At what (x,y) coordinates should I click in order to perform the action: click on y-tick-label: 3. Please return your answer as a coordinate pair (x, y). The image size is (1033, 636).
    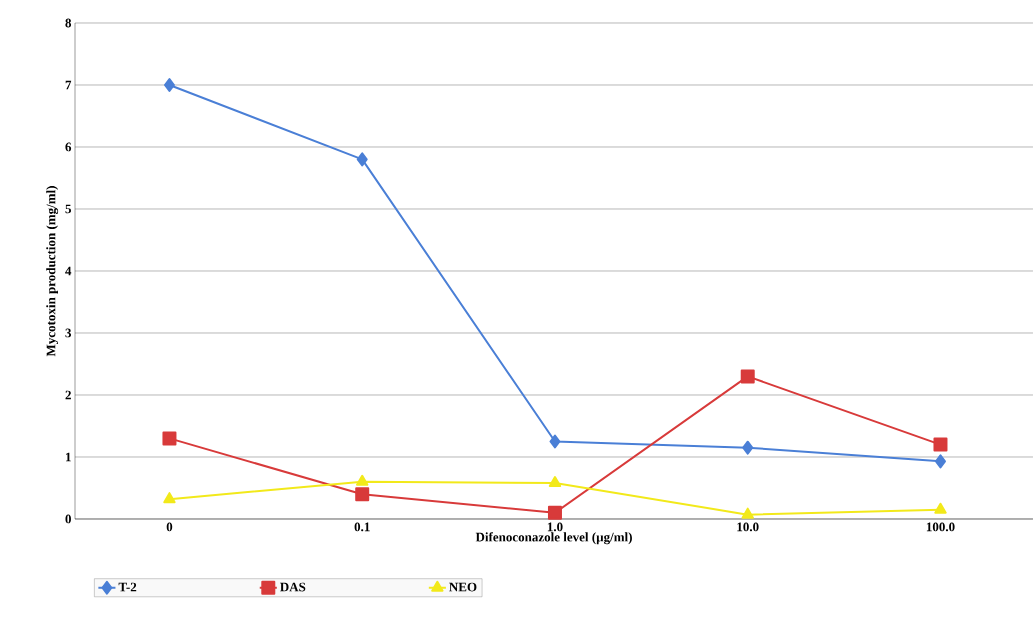
    Looking at the image, I should click on (68, 333).